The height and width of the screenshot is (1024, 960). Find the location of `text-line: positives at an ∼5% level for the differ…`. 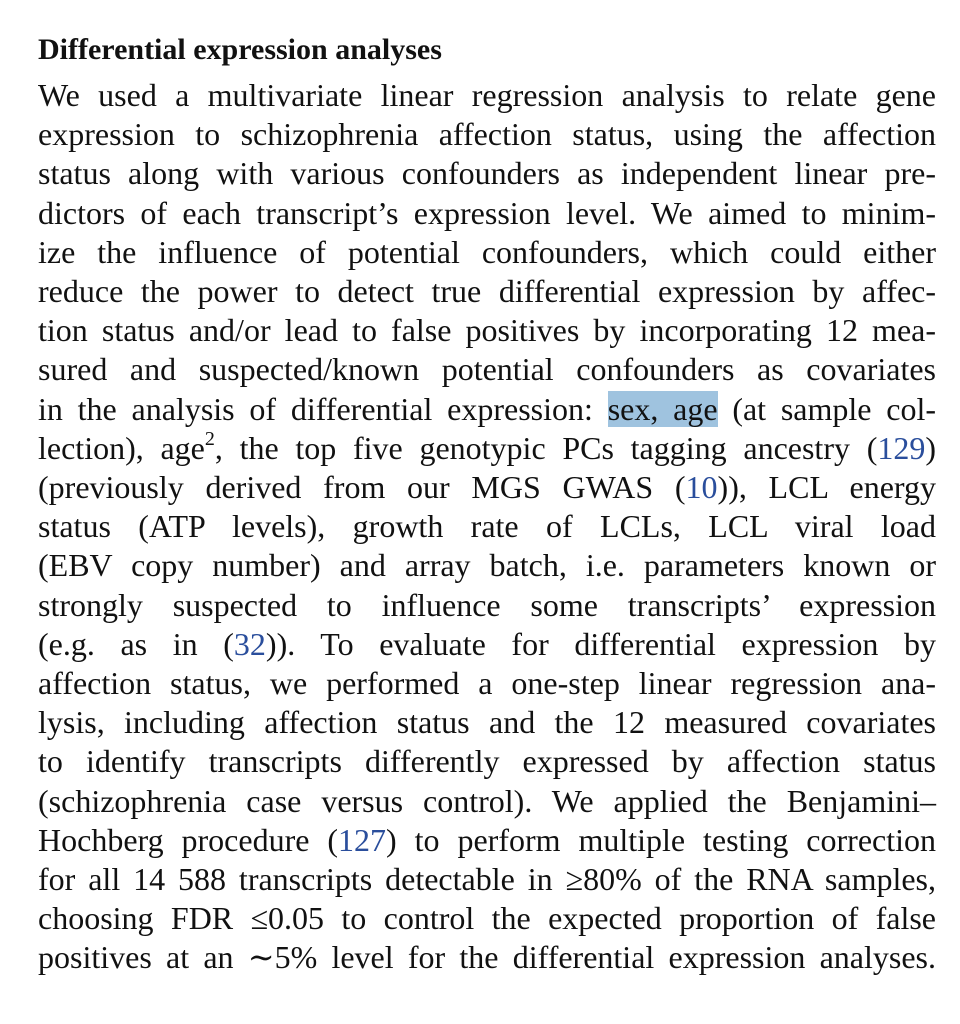

text-line: positives at an ∼5% level for the differ… is located at coordinates (487, 957).